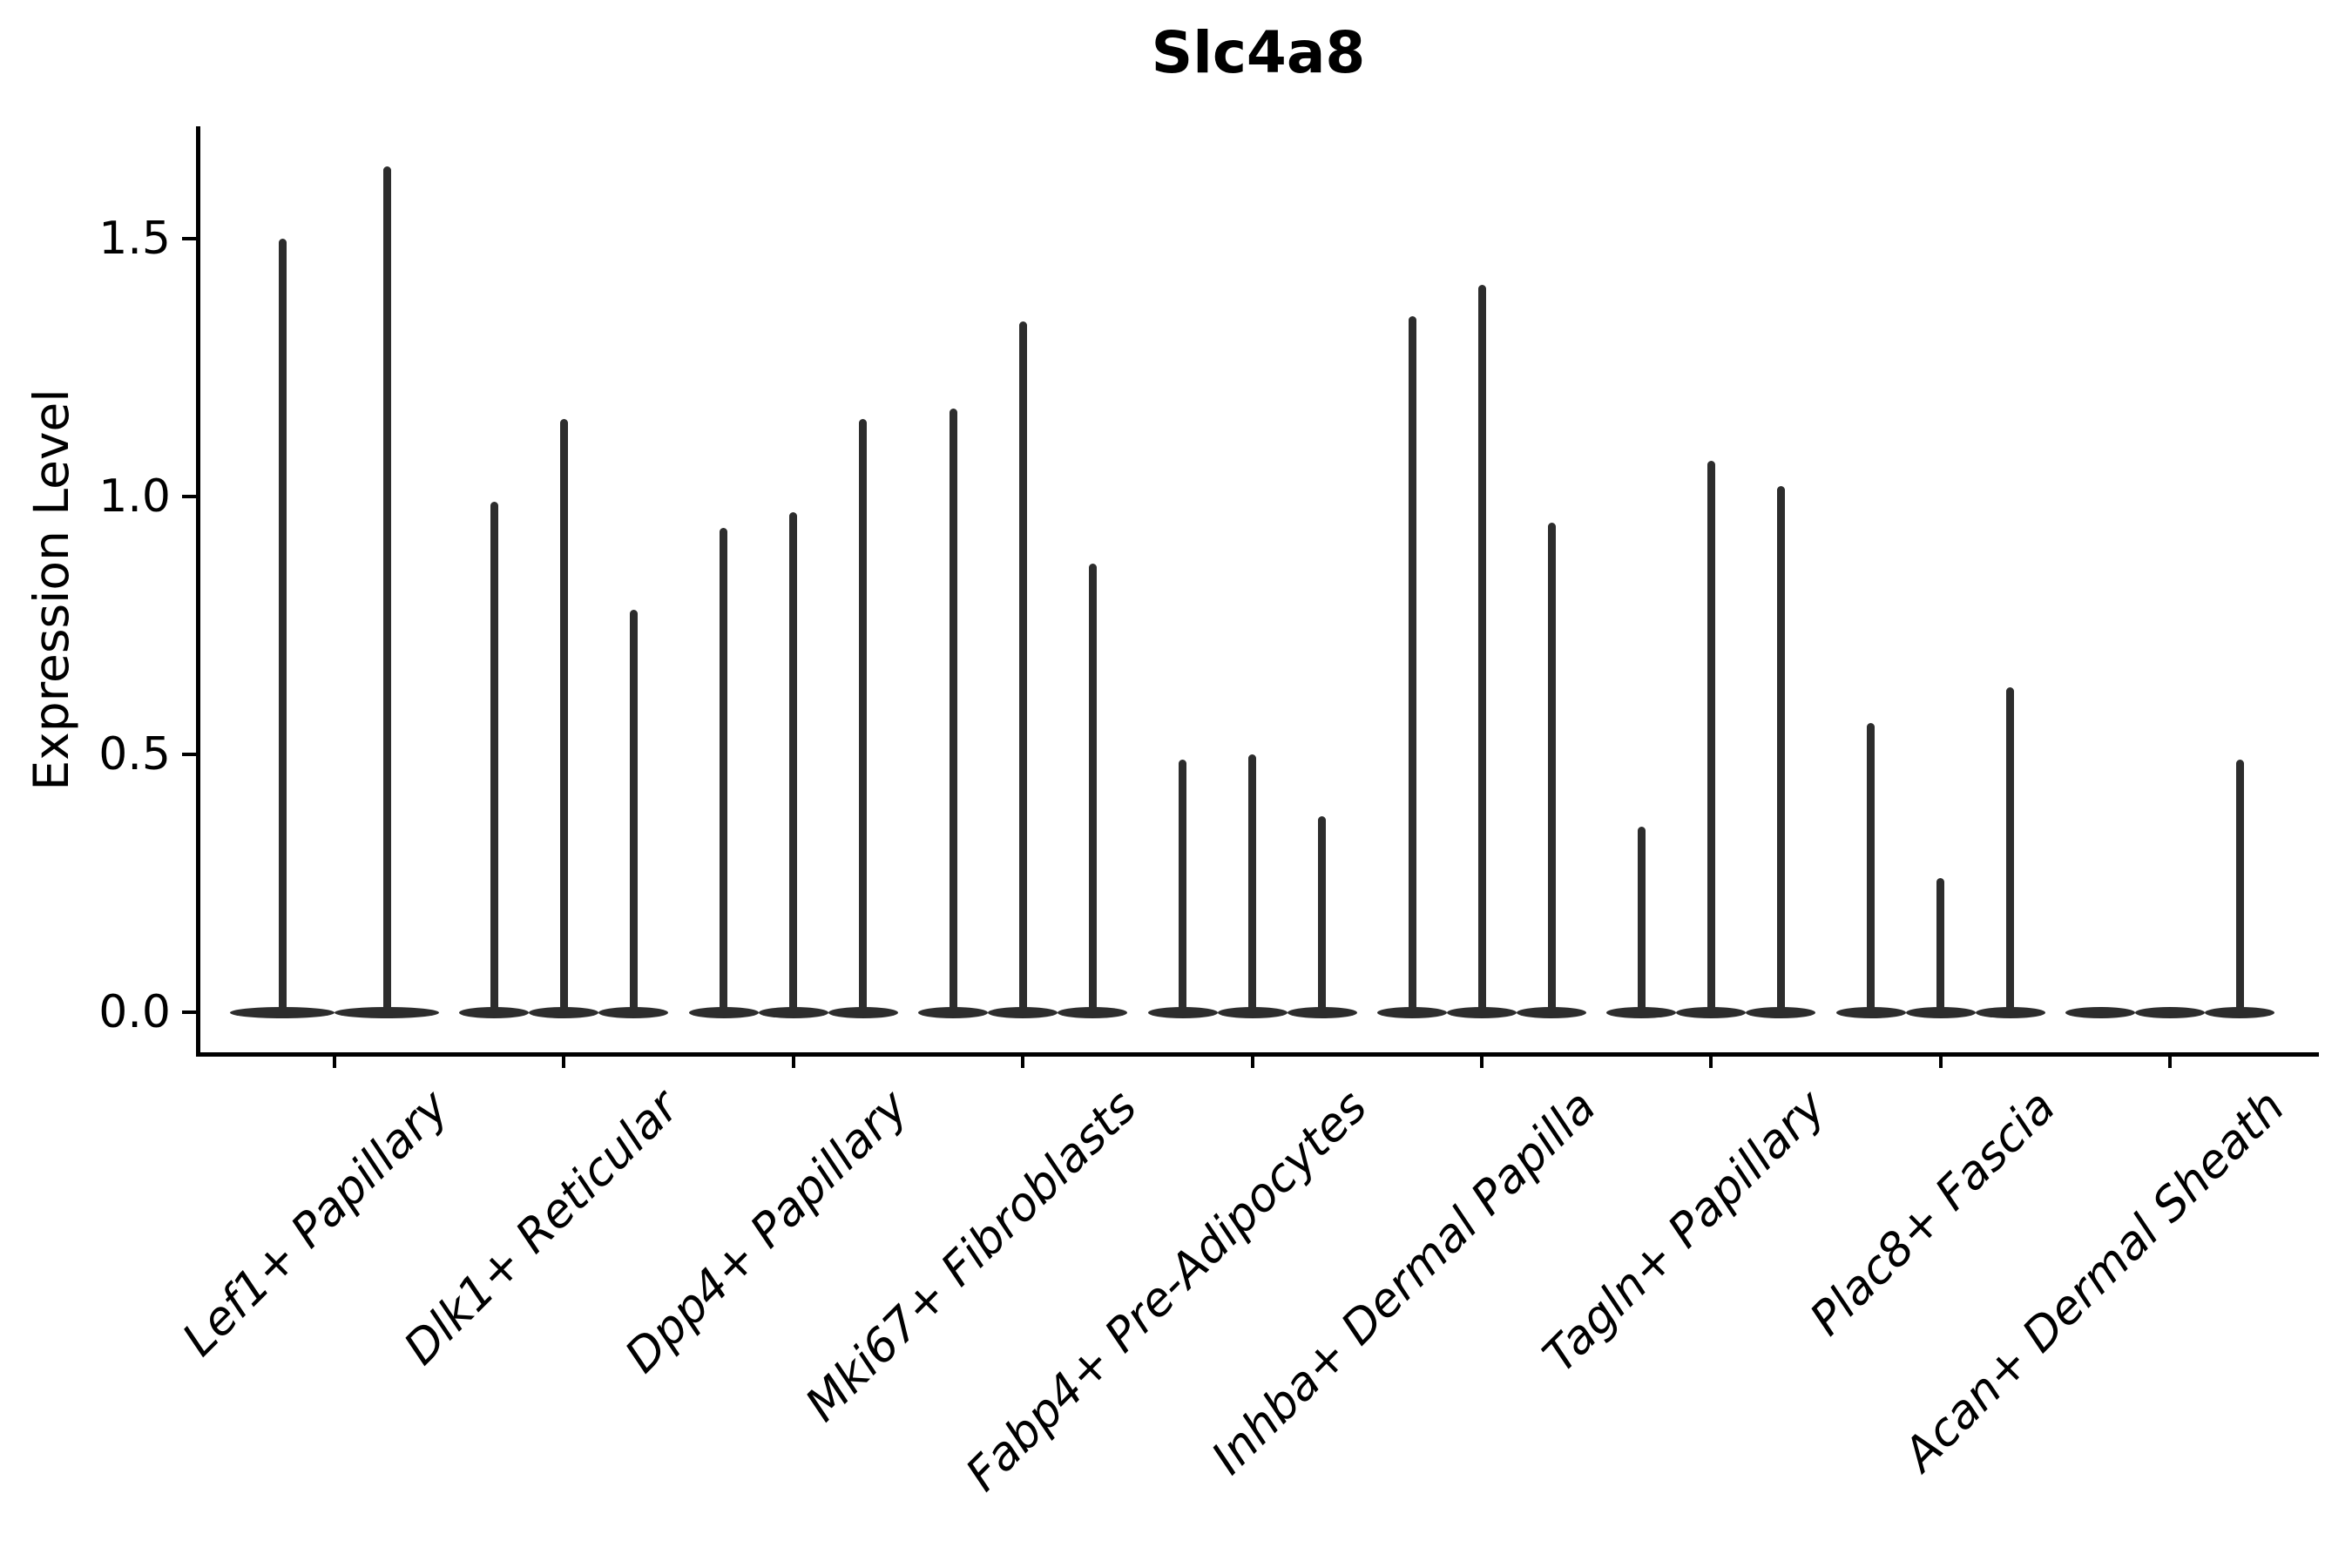 This screenshot has width=2352, height=1568. Describe the element at coordinates (198, 590) in the screenshot. I see `y-axis-spine` at that location.